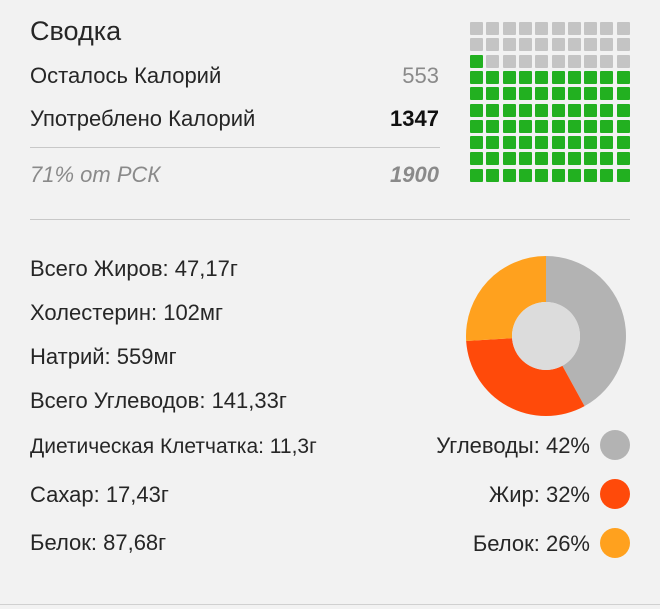  Describe the element at coordinates (173, 446) in the screenshot. I see `nutrient-dietary-fiber: Диетическая Клетчатка: 11,3г` at that location.